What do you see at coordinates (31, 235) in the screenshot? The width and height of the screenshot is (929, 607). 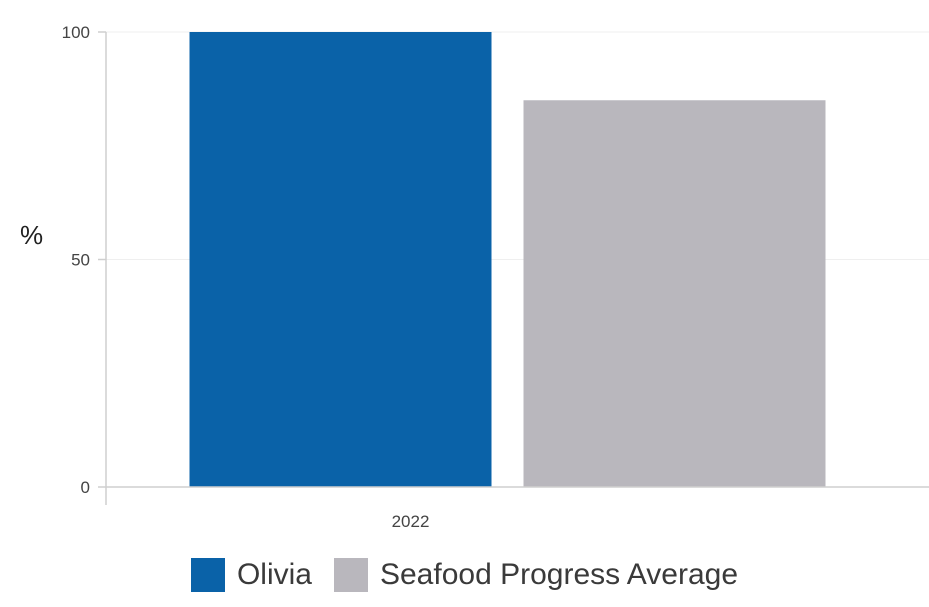 I see `y-axis-label: %` at bounding box center [31, 235].